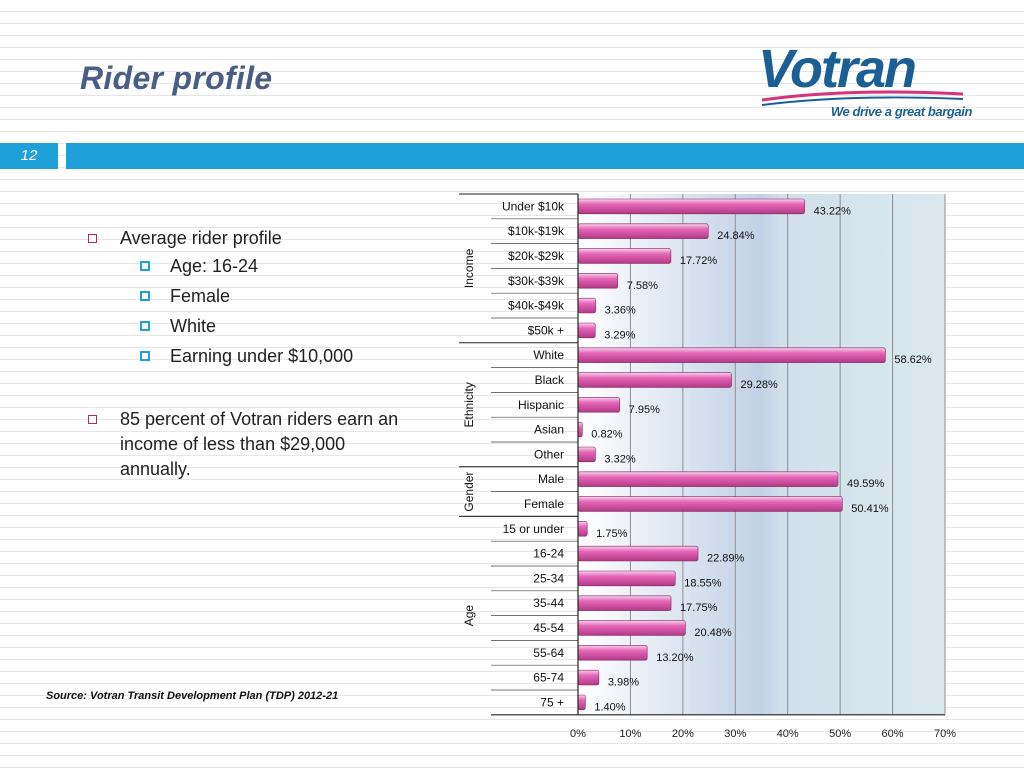 The image size is (1024, 768). What do you see at coordinates (469, 616) in the screenshot?
I see `group-label: Age` at bounding box center [469, 616].